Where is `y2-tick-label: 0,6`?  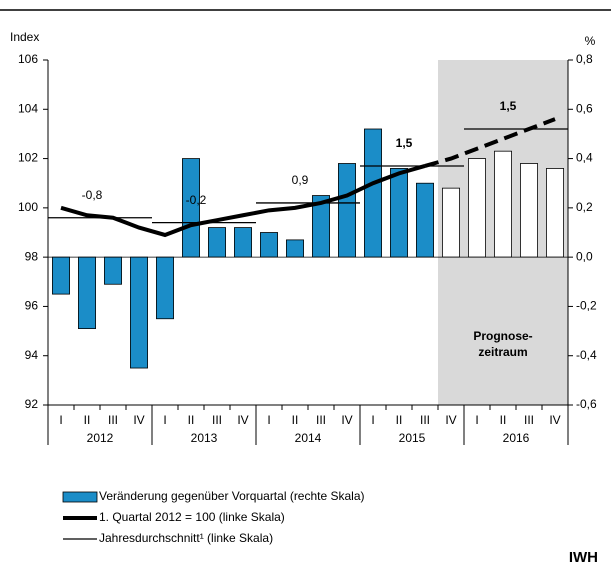 y2-tick-label: 0,6 is located at coordinates (584, 108).